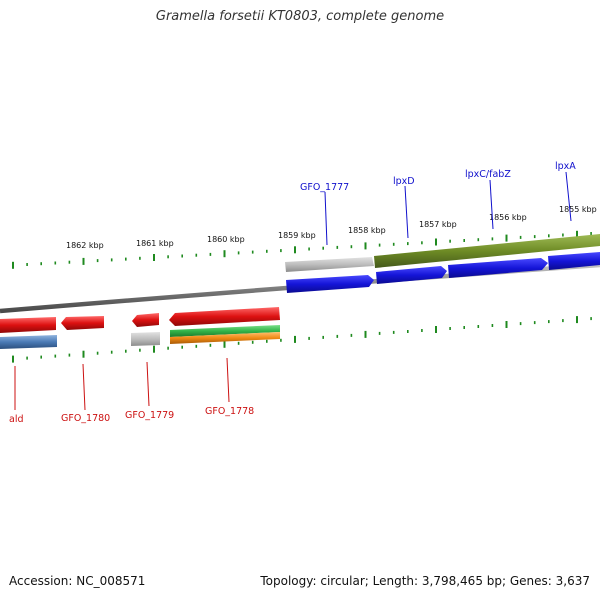 This screenshot has width=600, height=600. What do you see at coordinates (574, 261) in the screenshot?
I see `gene-lpxa` at bounding box center [574, 261].